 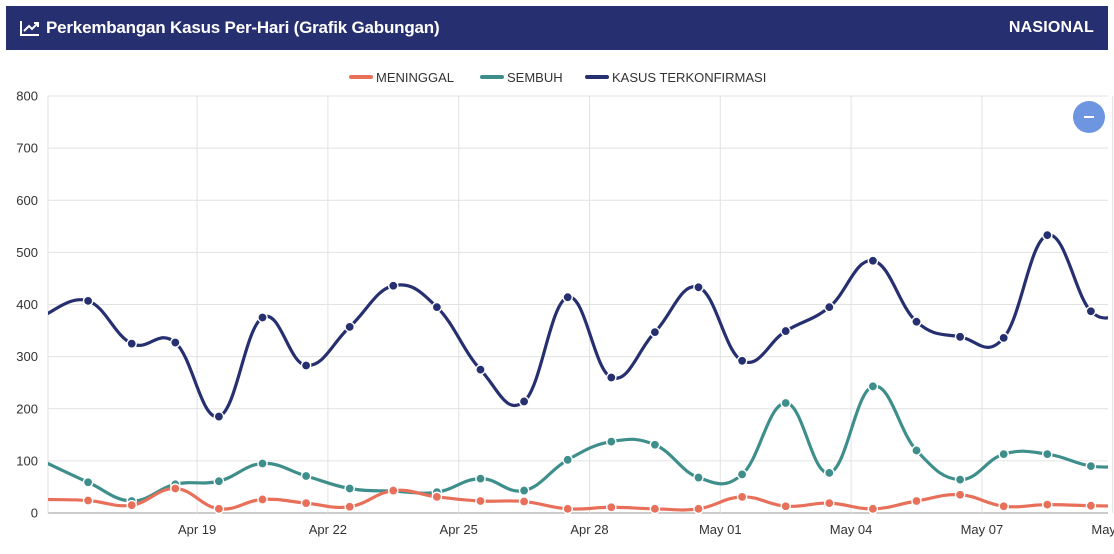 I want to click on y-tick-label: 100, so click(x=27, y=460).